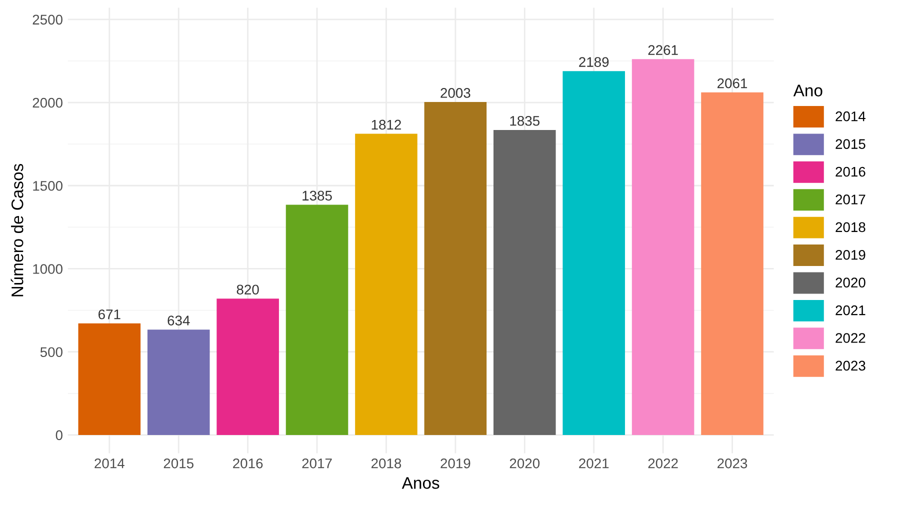 The height and width of the screenshot is (518, 905). What do you see at coordinates (455, 463) in the screenshot?
I see `x-tick-label: 2019` at bounding box center [455, 463].